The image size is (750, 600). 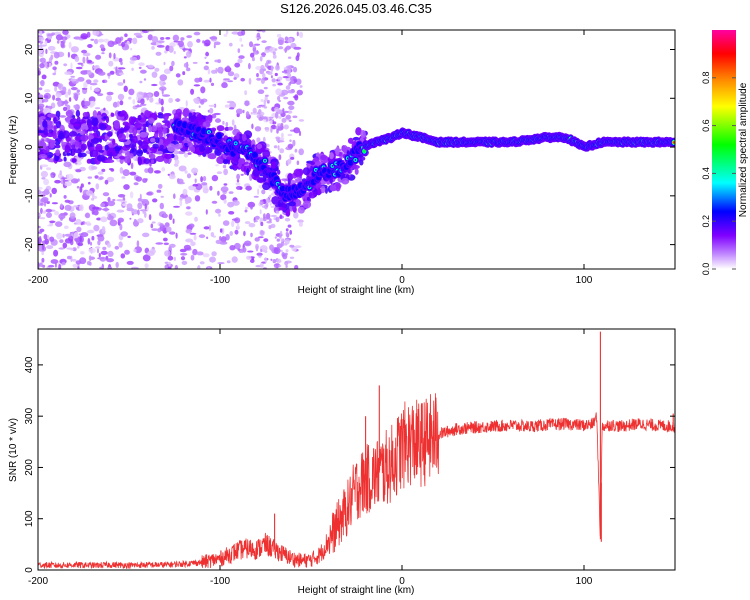 What do you see at coordinates (356, 590) in the screenshot?
I see `snr-x-axis-label: Height of straight line (km)` at bounding box center [356, 590].